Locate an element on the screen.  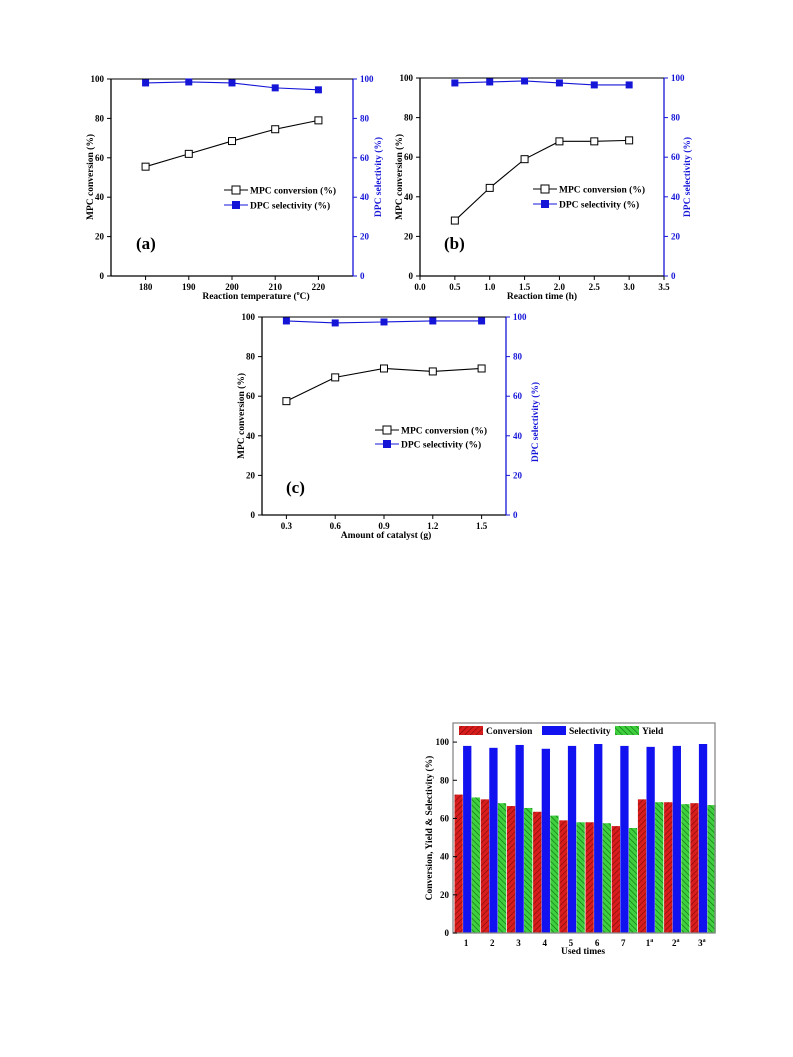
x-tick-label: 1.0 is located at coordinates (490, 287).